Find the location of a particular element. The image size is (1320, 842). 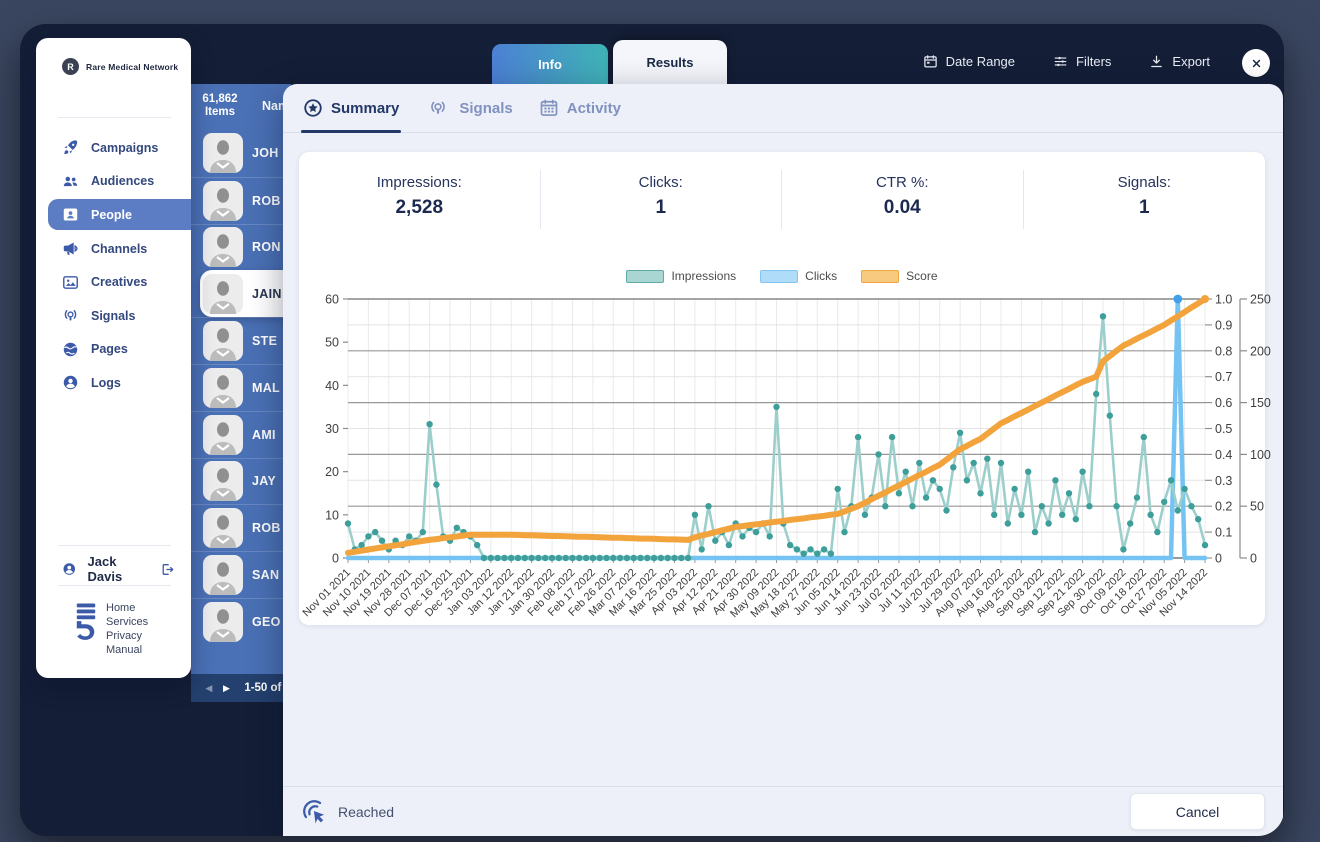

stat-label: Clicks: is located at coordinates (660, 182).